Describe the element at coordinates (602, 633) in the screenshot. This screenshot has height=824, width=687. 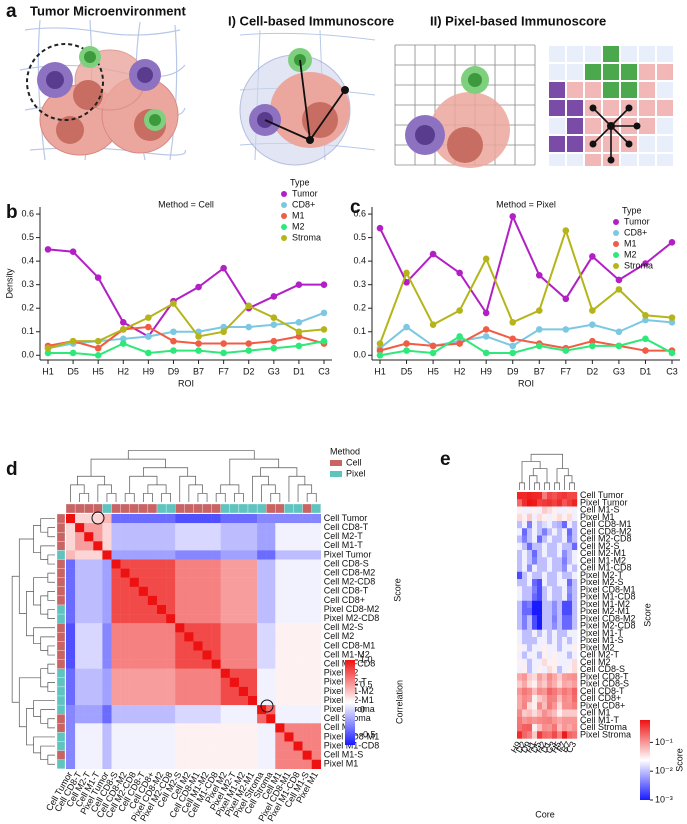
I see `row-label: Pixel M1-T` at that location.